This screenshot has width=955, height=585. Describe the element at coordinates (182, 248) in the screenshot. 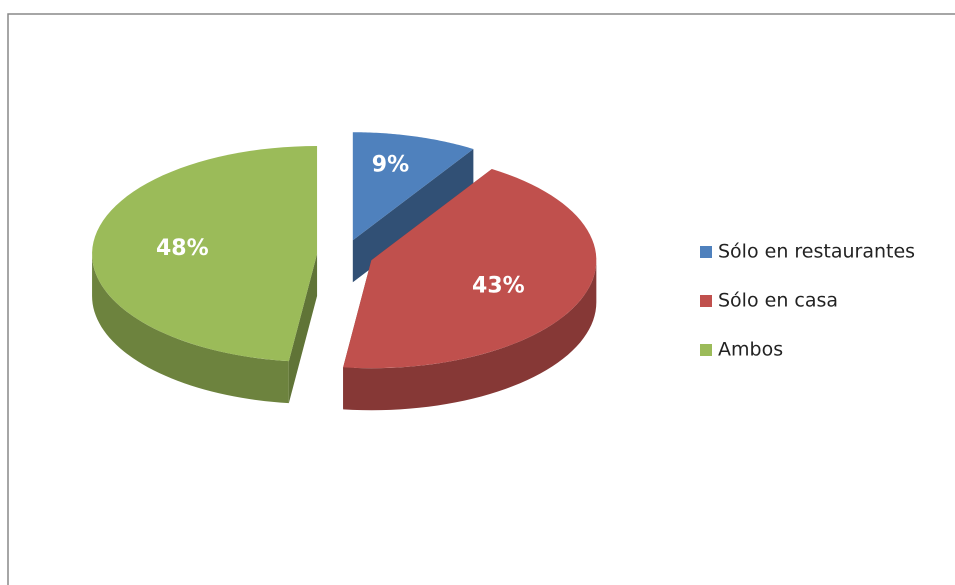

I see `data-label: 48%` at that location.